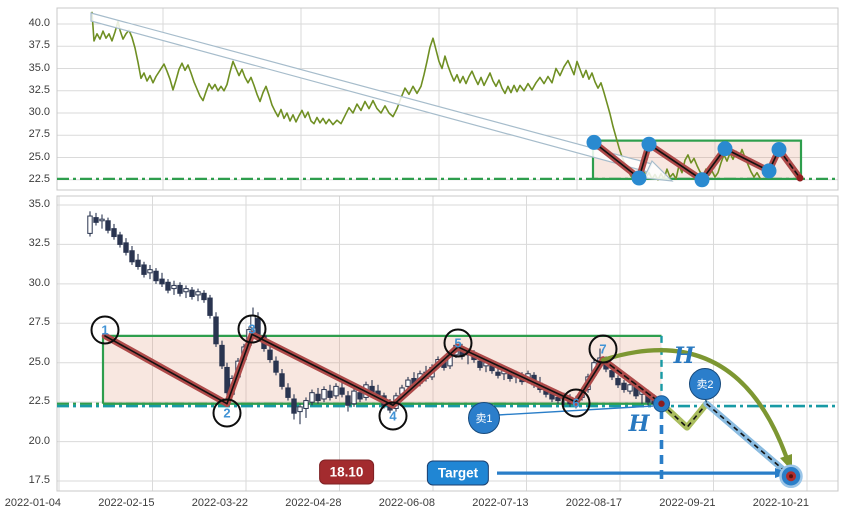 The height and width of the screenshot is (520, 843). Describe the element at coordinates (603, 349) in the screenshot. I see `swing-point-7: 7` at that location.